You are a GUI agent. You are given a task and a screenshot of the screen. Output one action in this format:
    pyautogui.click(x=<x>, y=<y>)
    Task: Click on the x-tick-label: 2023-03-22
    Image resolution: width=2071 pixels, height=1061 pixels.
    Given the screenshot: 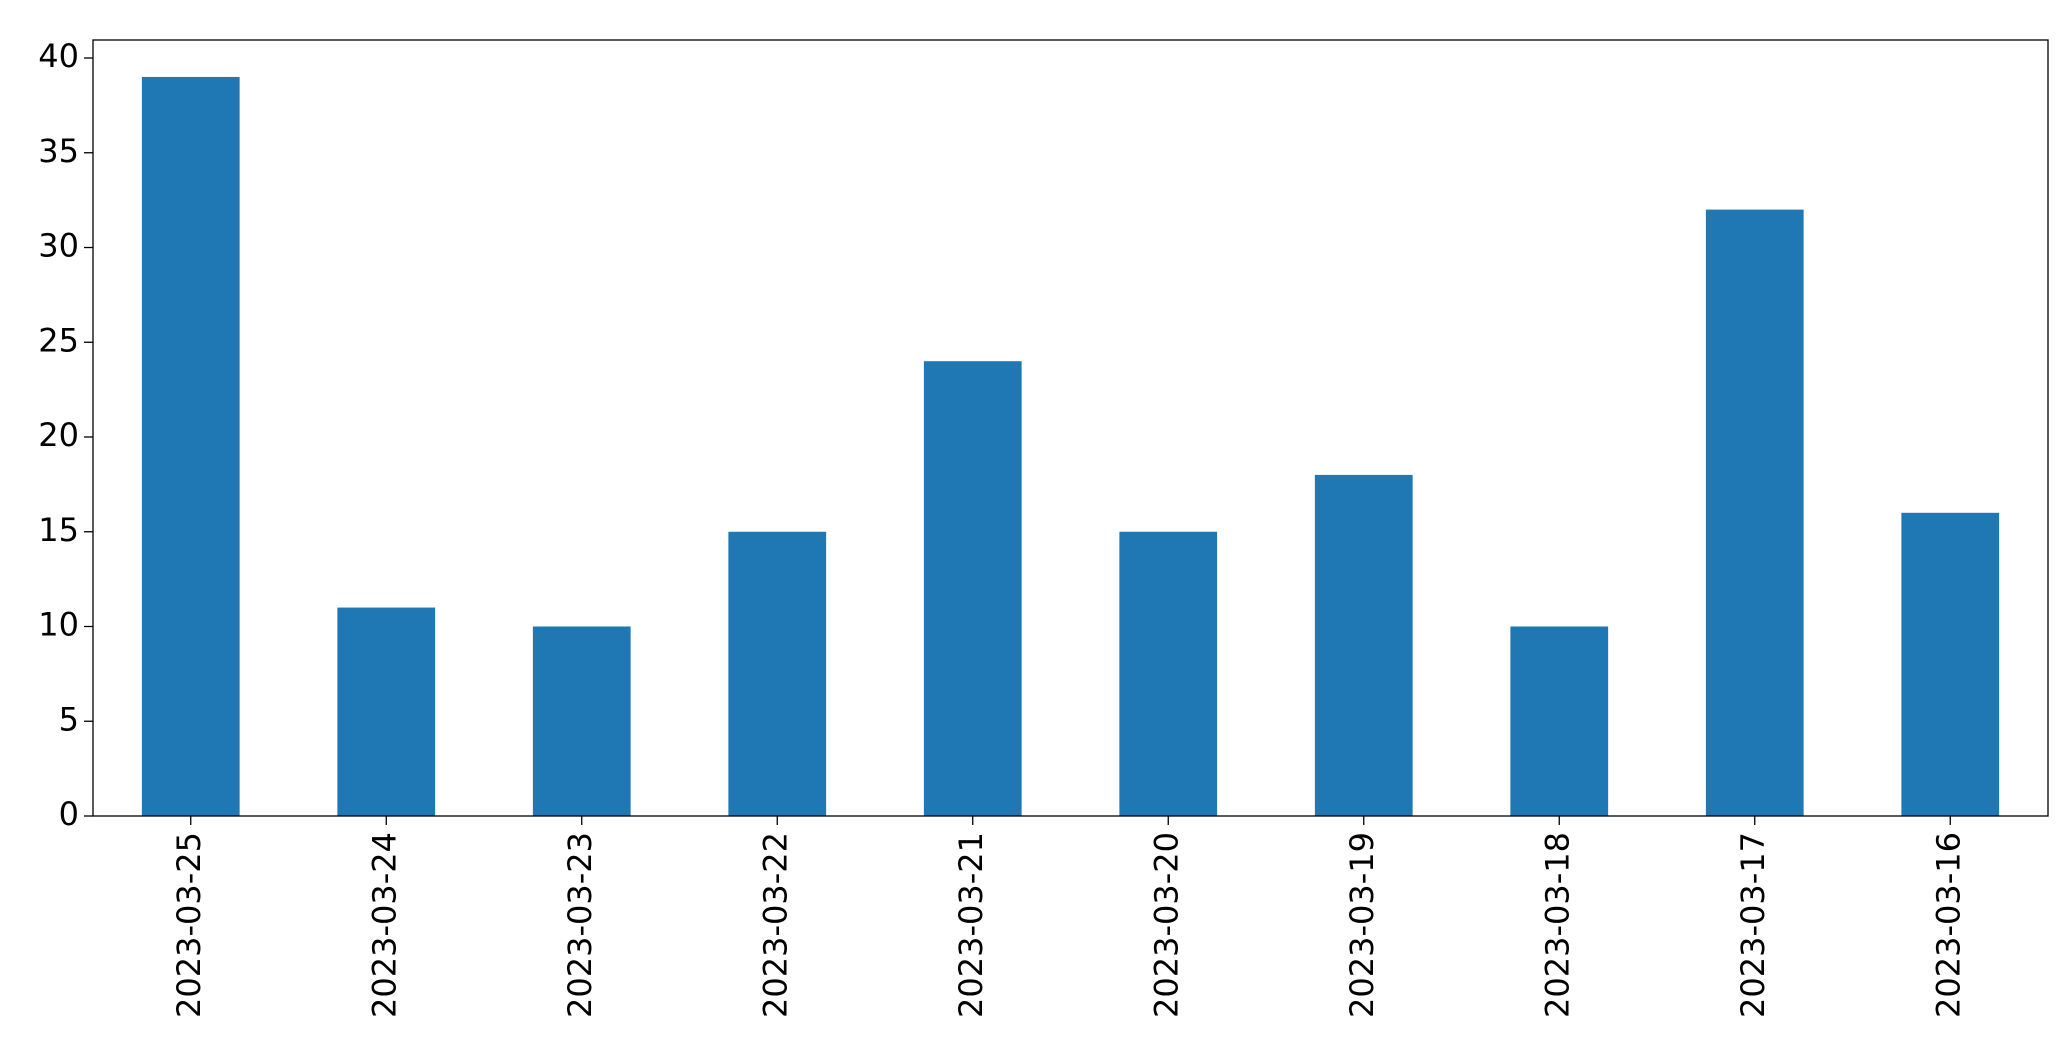 What is the action you would take?
    pyautogui.click(x=775, y=925)
    